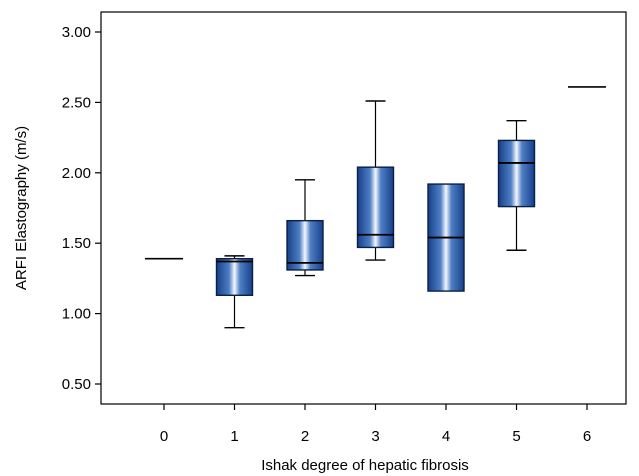 The image size is (639, 476). Describe the element at coordinates (375, 424) in the screenshot. I see `x-axis: 0 1 2 3 4 5 6` at that location.